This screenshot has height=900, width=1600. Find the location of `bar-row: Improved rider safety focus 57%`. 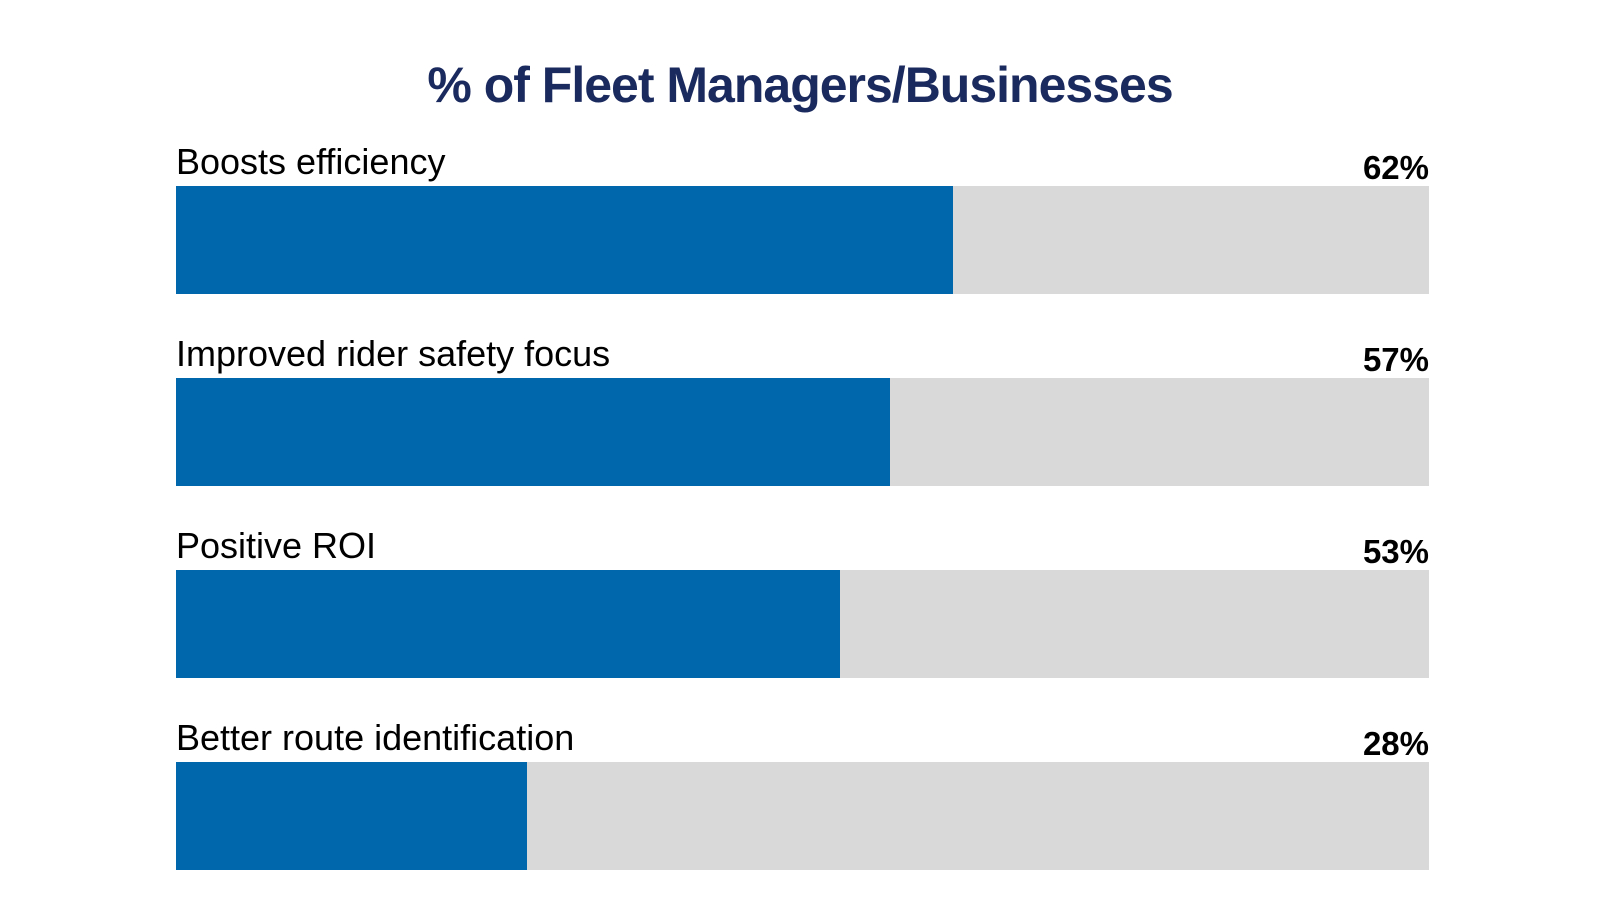

bar-row: Improved rider safety focus 57% is located at coordinates (802, 412).